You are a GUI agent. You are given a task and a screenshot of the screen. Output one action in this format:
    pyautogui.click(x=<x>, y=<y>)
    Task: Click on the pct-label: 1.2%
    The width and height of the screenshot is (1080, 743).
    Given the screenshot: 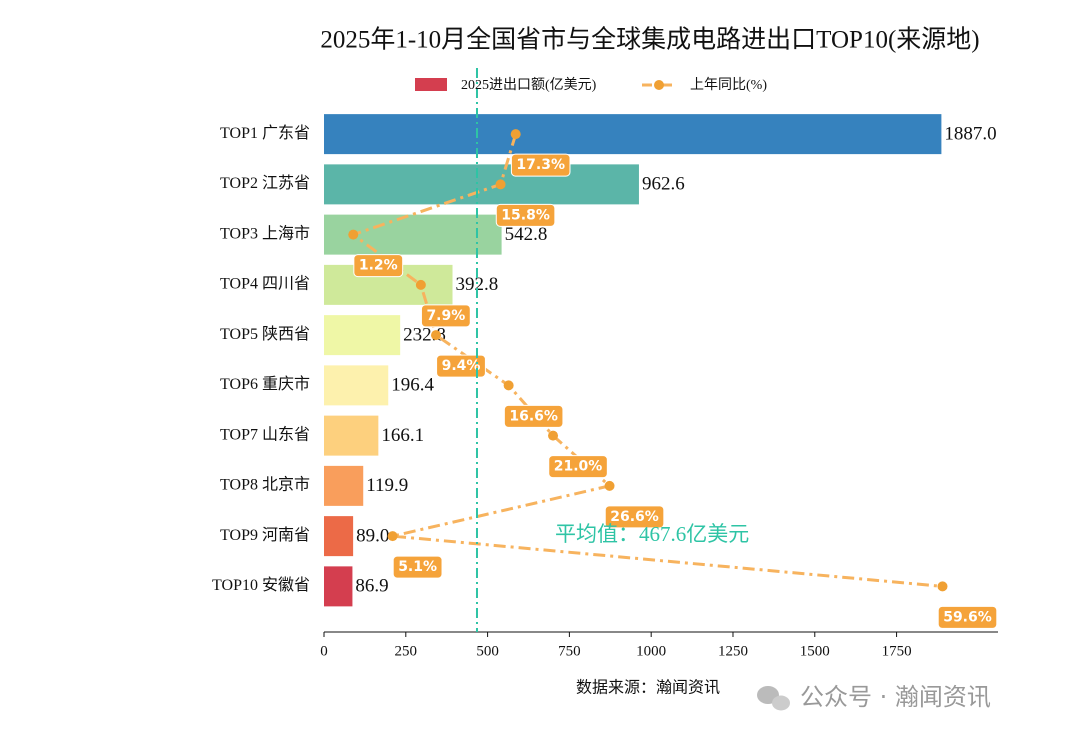 What is the action you would take?
    pyautogui.click(x=378, y=266)
    